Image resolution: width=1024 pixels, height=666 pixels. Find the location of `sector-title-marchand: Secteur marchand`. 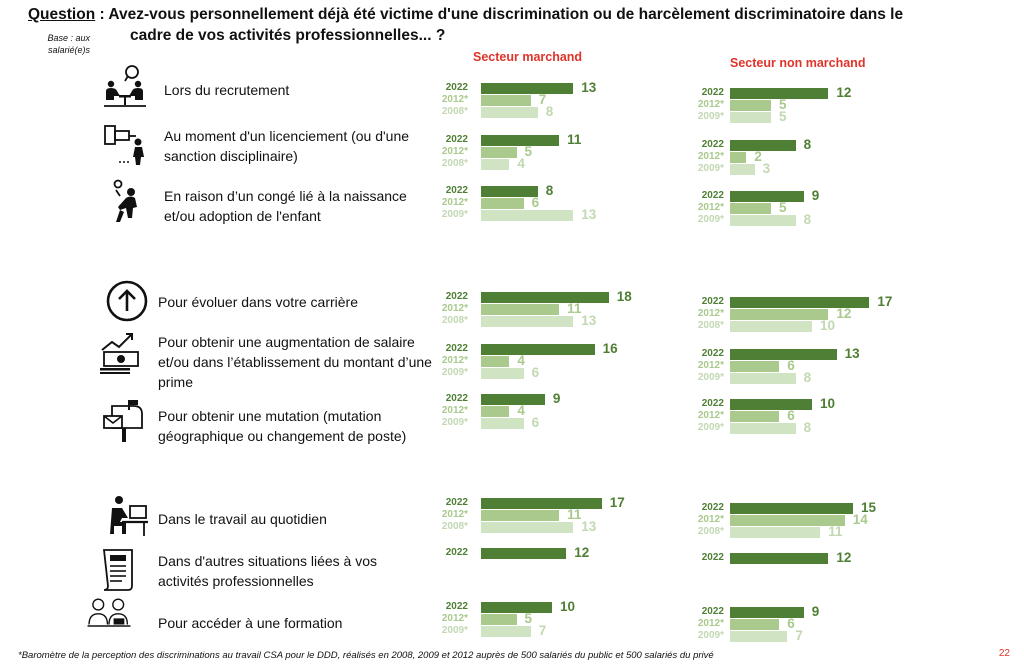

sector-title-marchand: Secteur marchand is located at coordinates (528, 57).